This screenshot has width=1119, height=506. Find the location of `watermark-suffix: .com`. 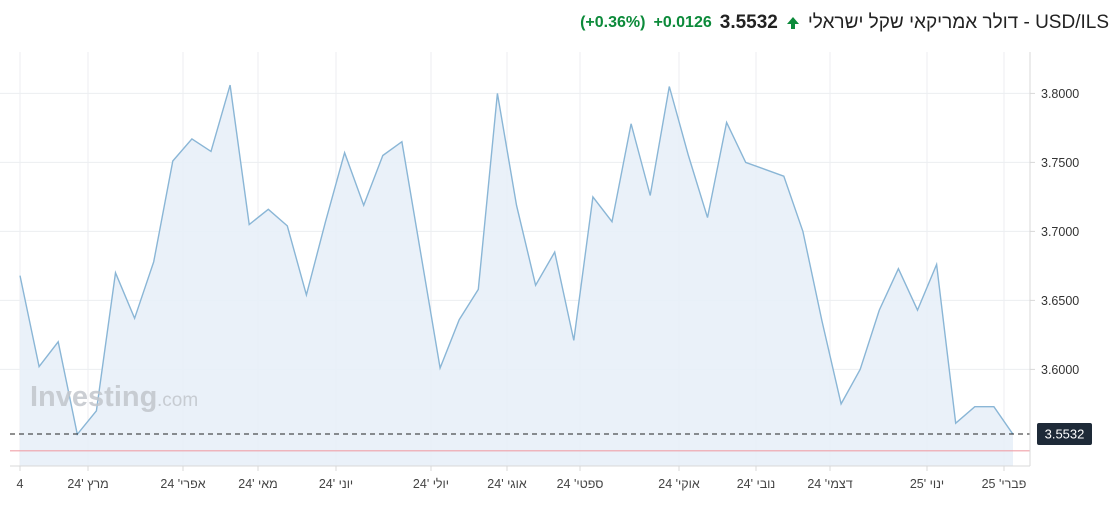

watermark-suffix: .com is located at coordinates (177, 400).